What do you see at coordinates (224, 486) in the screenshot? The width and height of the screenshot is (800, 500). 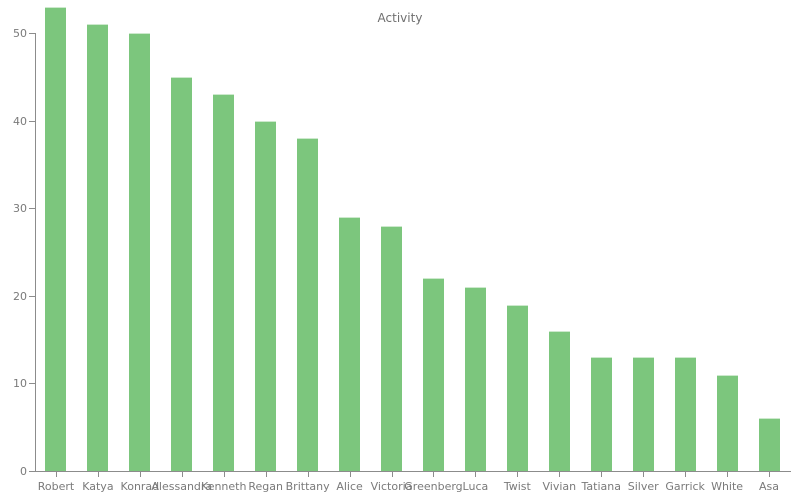 I see `x-tick-label: Kenneth` at bounding box center [224, 486].